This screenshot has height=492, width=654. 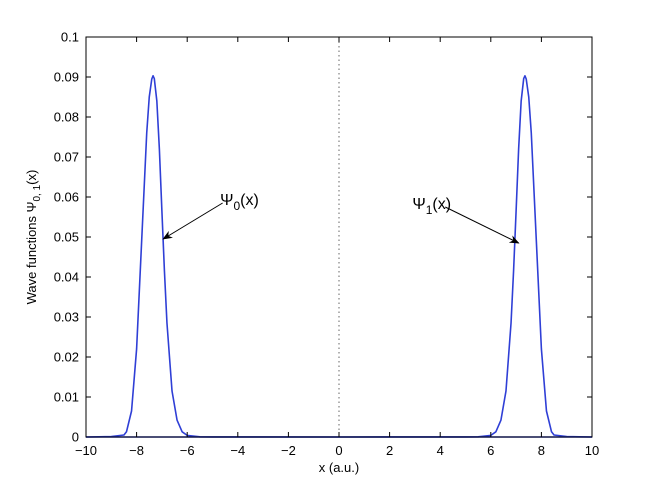 What do you see at coordinates (288, 450) in the screenshot?
I see `x-tick-label: −2` at bounding box center [288, 450].